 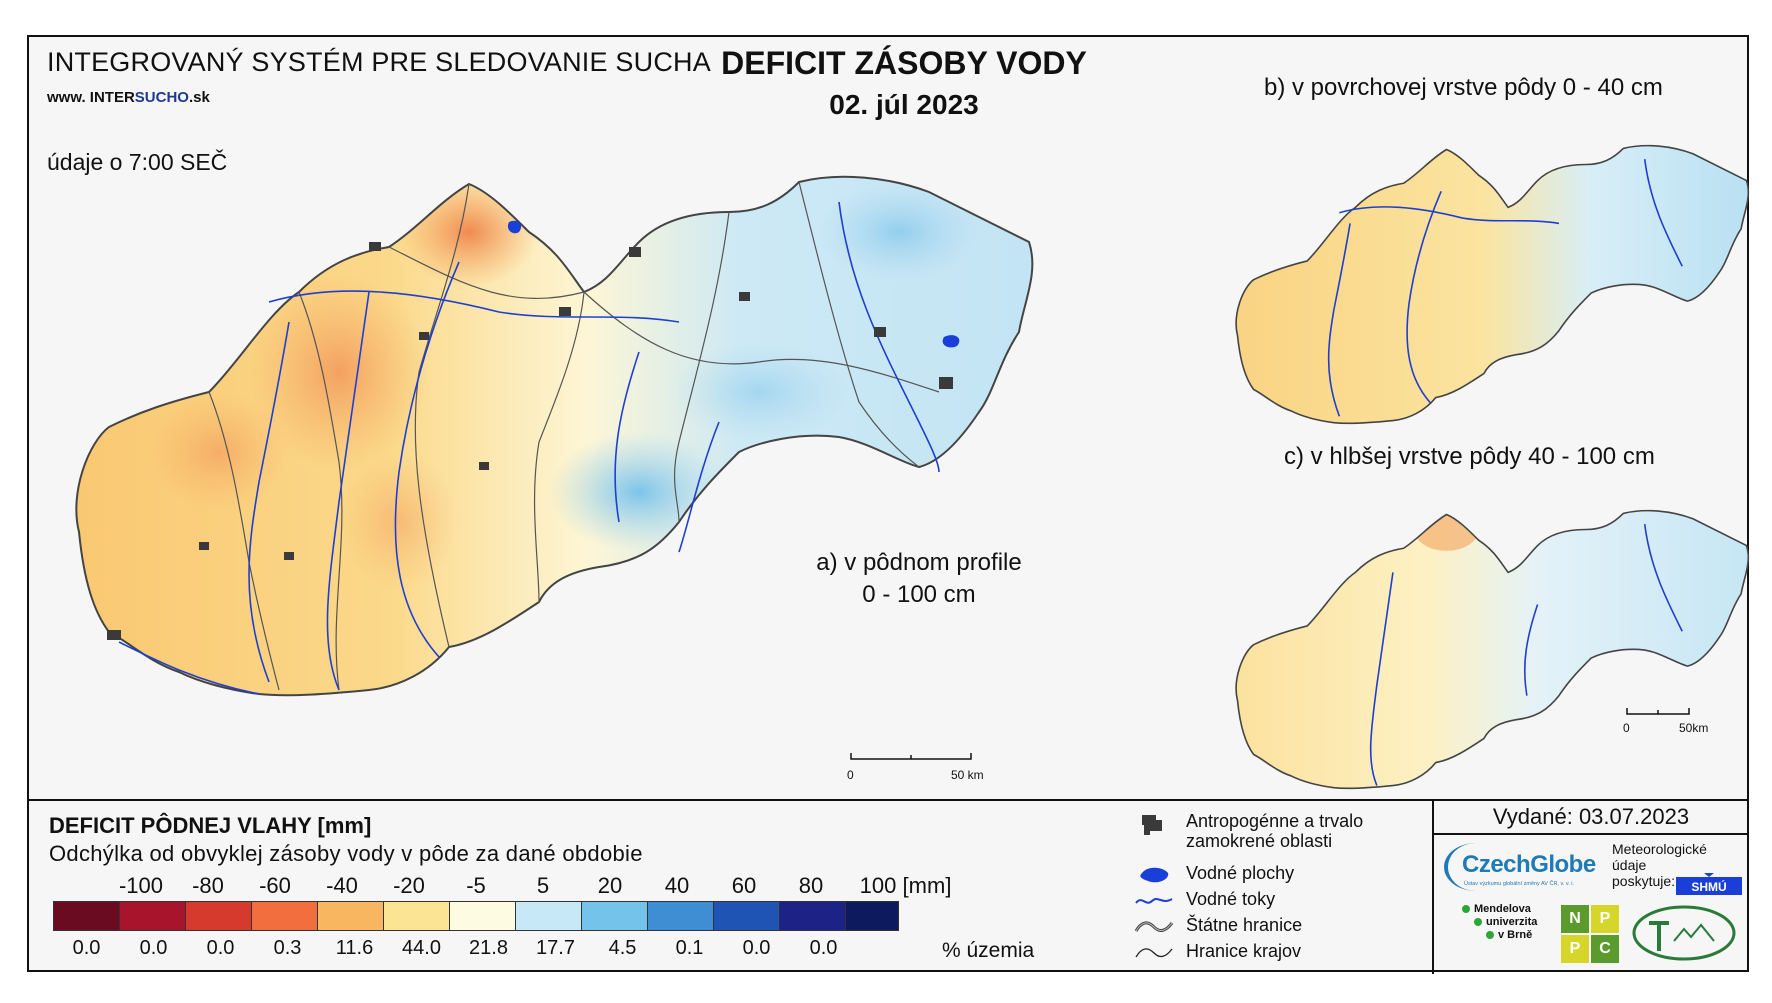 What do you see at coordinates (878, 885) in the screenshot?
I see `legend-tick: 100` at bounding box center [878, 885].